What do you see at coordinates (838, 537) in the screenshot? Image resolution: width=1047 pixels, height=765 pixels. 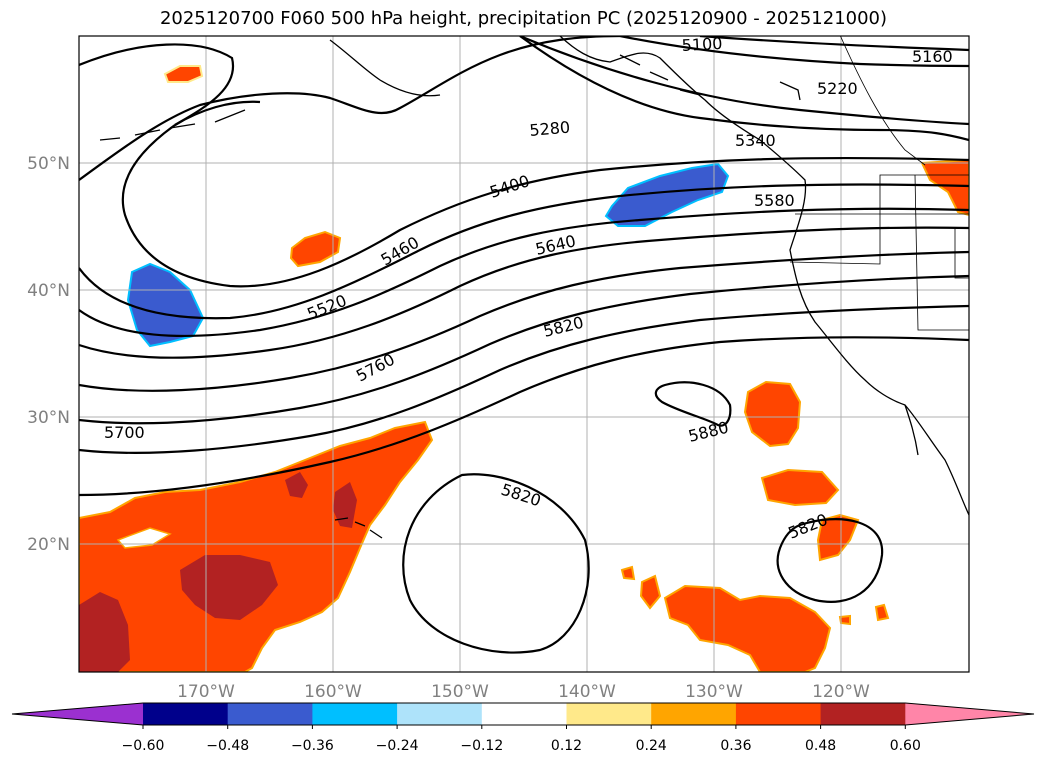 I see `precip-area-east3` at bounding box center [838, 537].